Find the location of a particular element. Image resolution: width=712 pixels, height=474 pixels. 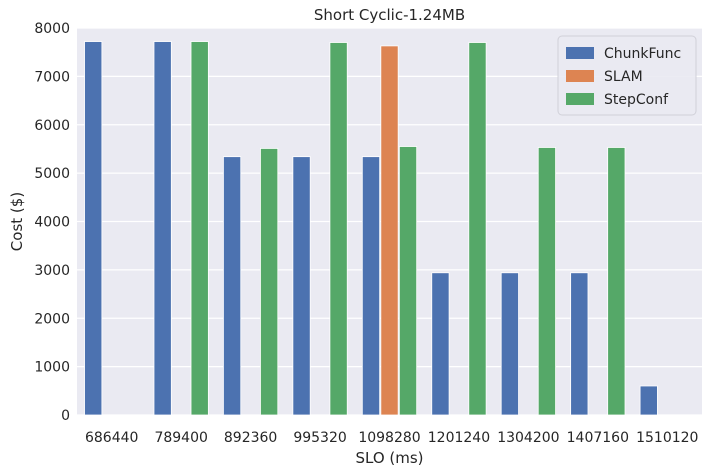

legend-label-slam: SLAM is located at coordinates (623, 77).